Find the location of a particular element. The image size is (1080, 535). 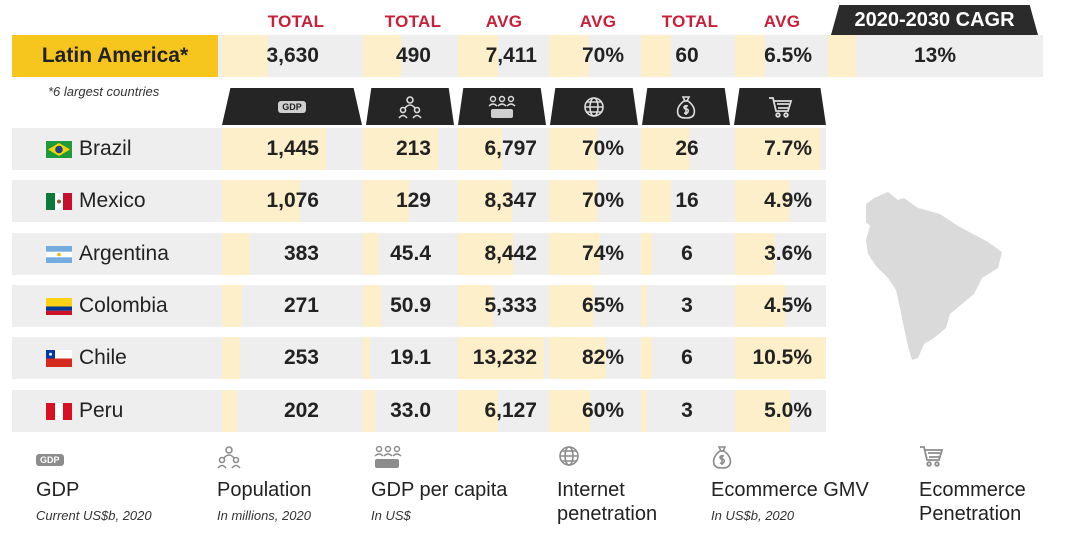

country-argentina: Argentina is located at coordinates (115, 254).